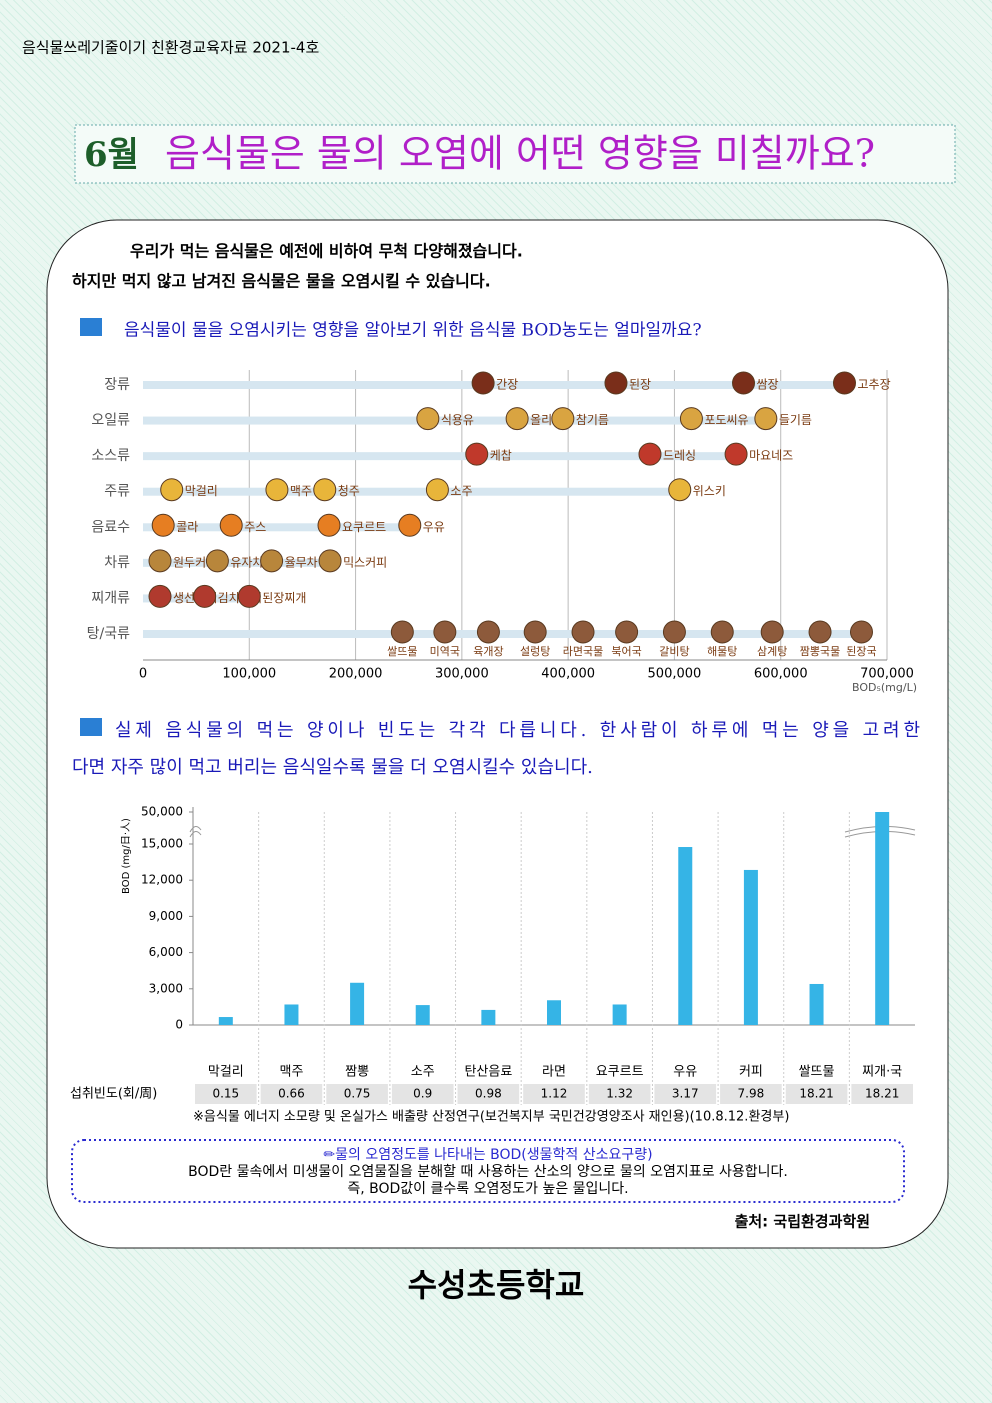  I want to click on food-label: 유자차, so click(246, 562).